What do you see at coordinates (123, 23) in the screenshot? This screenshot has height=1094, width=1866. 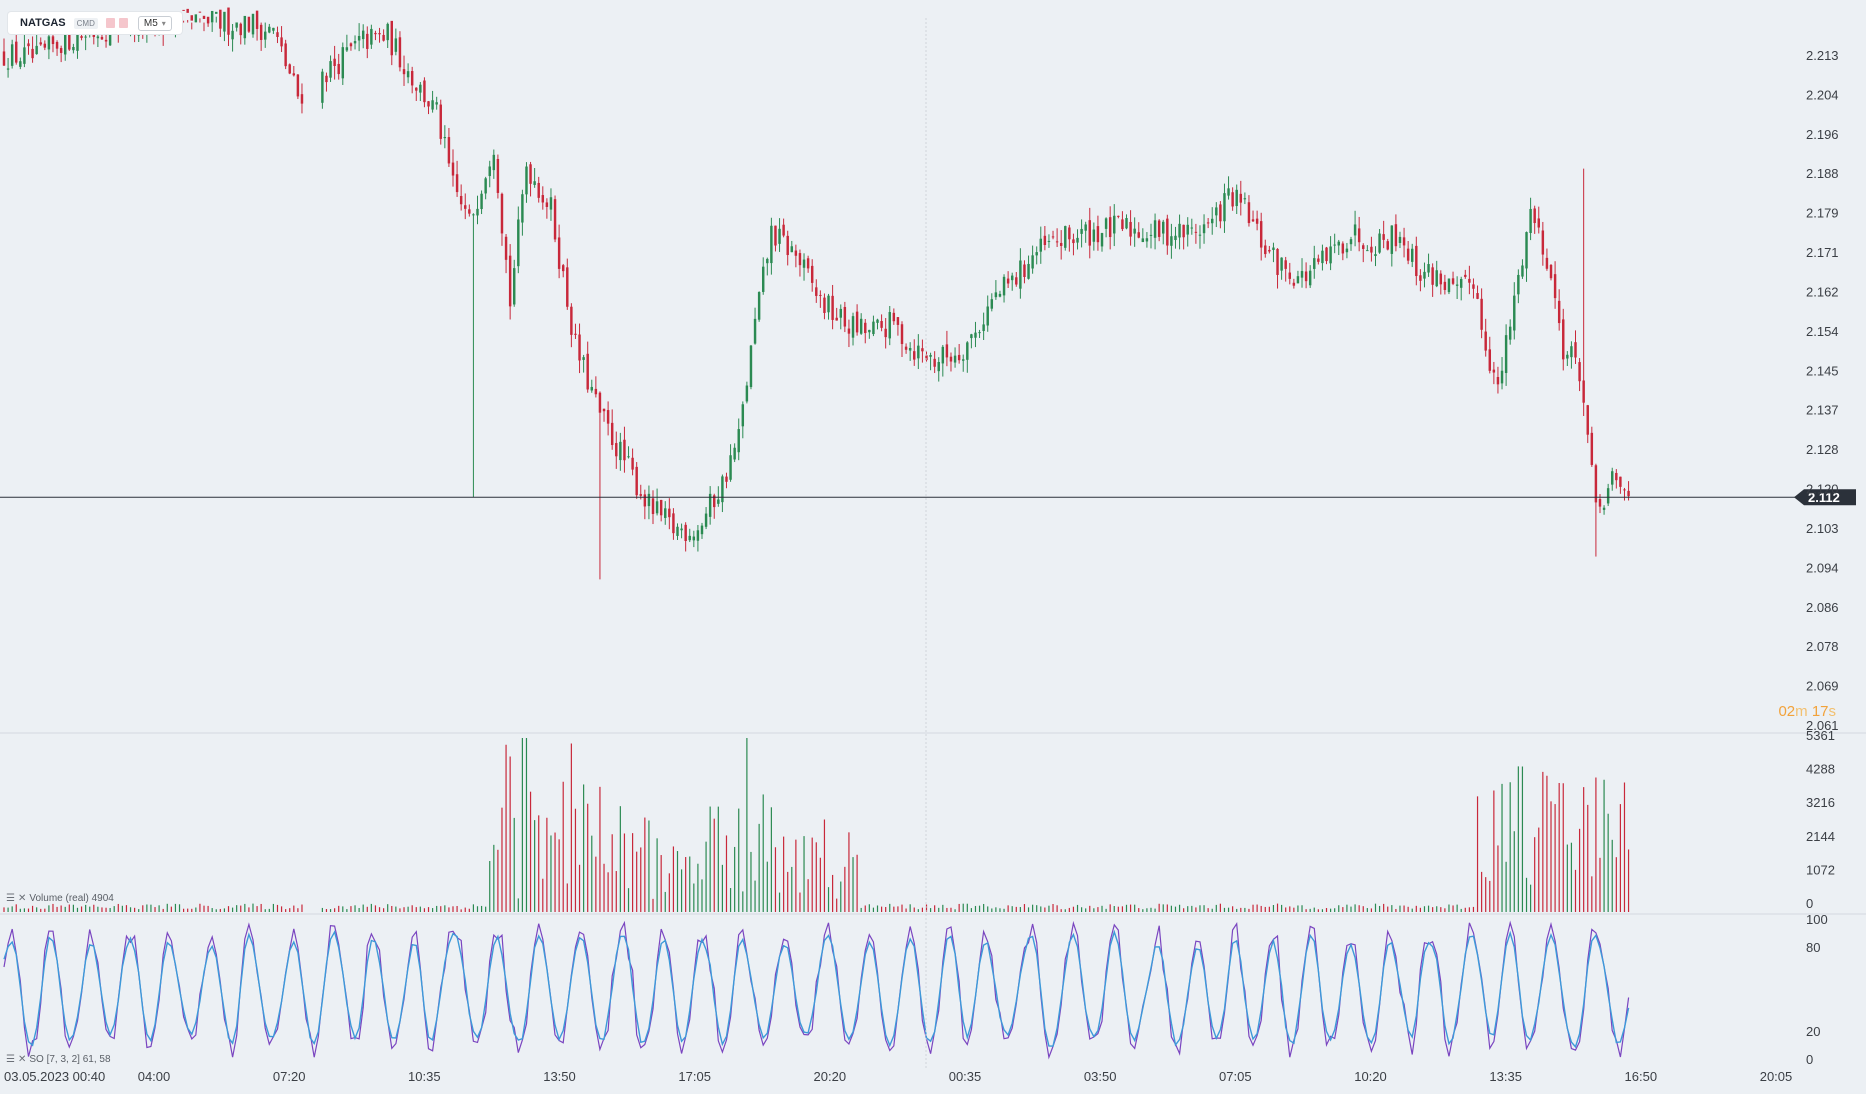 I see `settings-icon` at bounding box center [123, 23].